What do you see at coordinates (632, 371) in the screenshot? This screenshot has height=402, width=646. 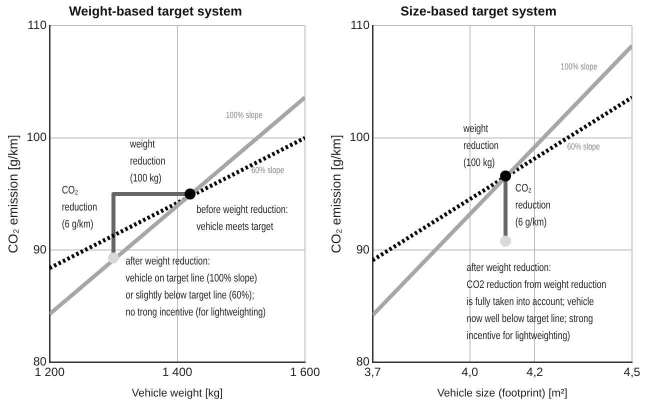 I see `x-tick-label: 4,5` at bounding box center [632, 371].